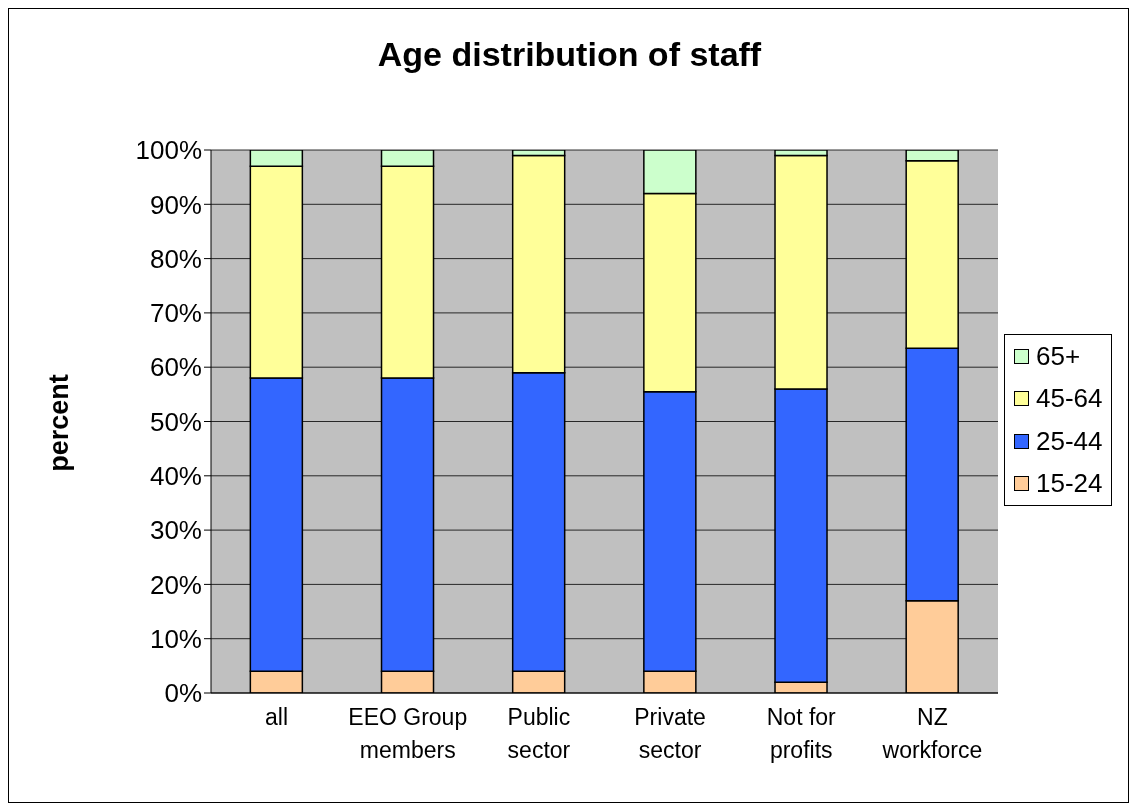  I want to click on y-tick-label: 40%, so click(175, 476).